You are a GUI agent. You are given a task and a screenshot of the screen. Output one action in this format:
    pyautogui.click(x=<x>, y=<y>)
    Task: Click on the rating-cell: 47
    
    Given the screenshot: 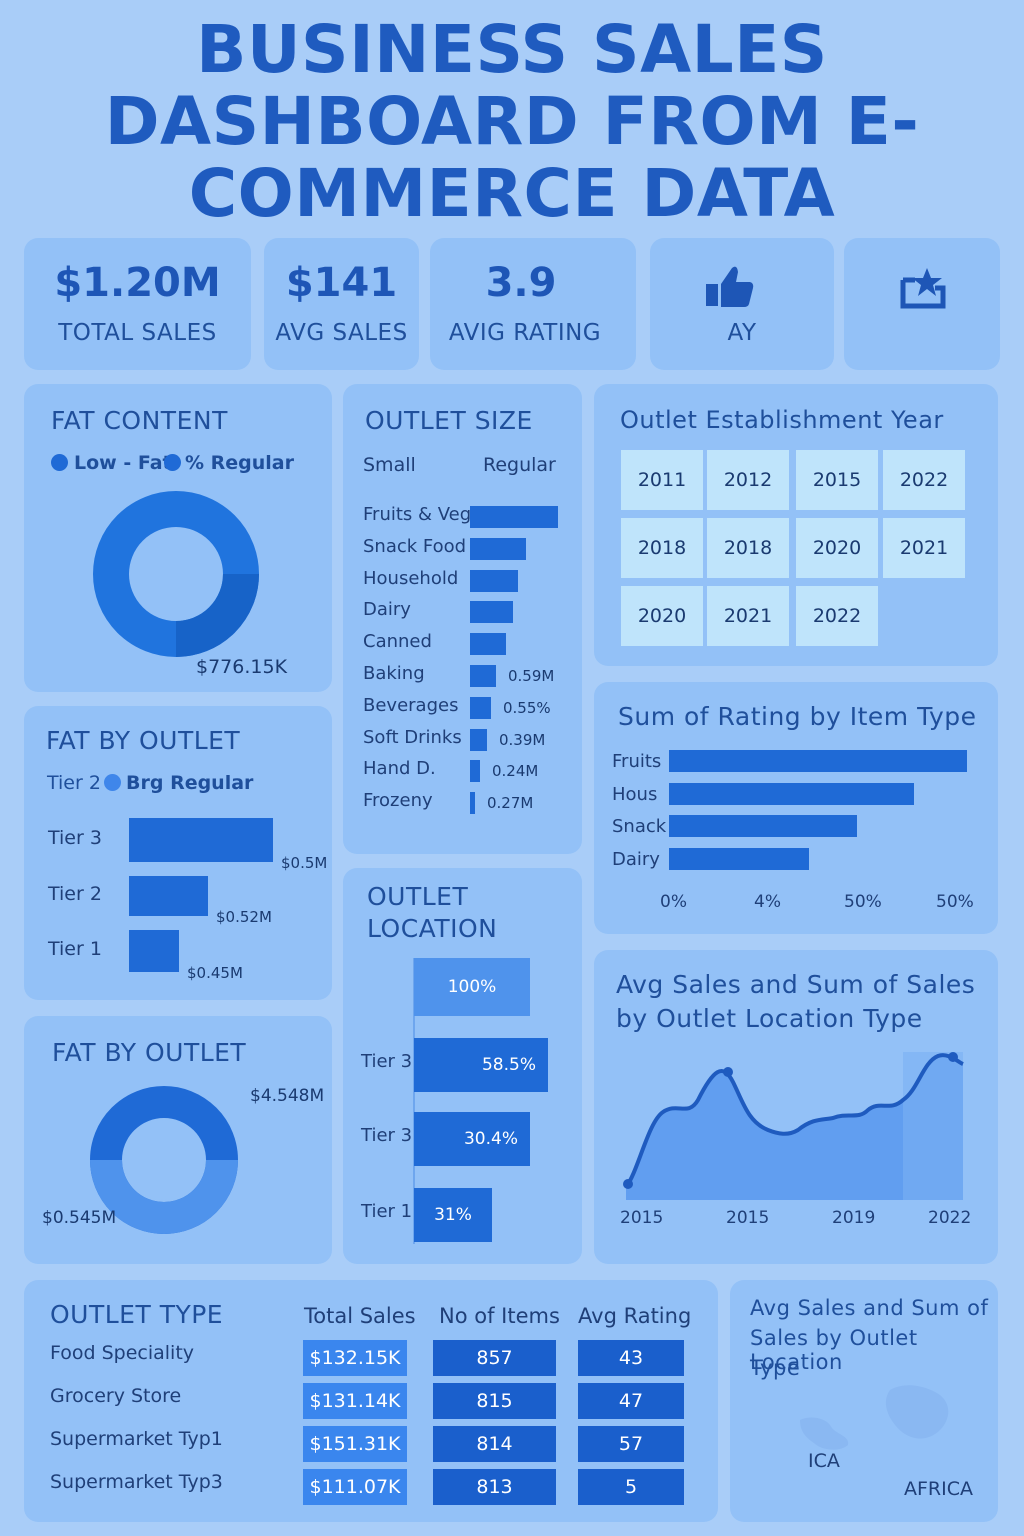 What is the action you would take?
    pyautogui.click(x=631, y=1401)
    